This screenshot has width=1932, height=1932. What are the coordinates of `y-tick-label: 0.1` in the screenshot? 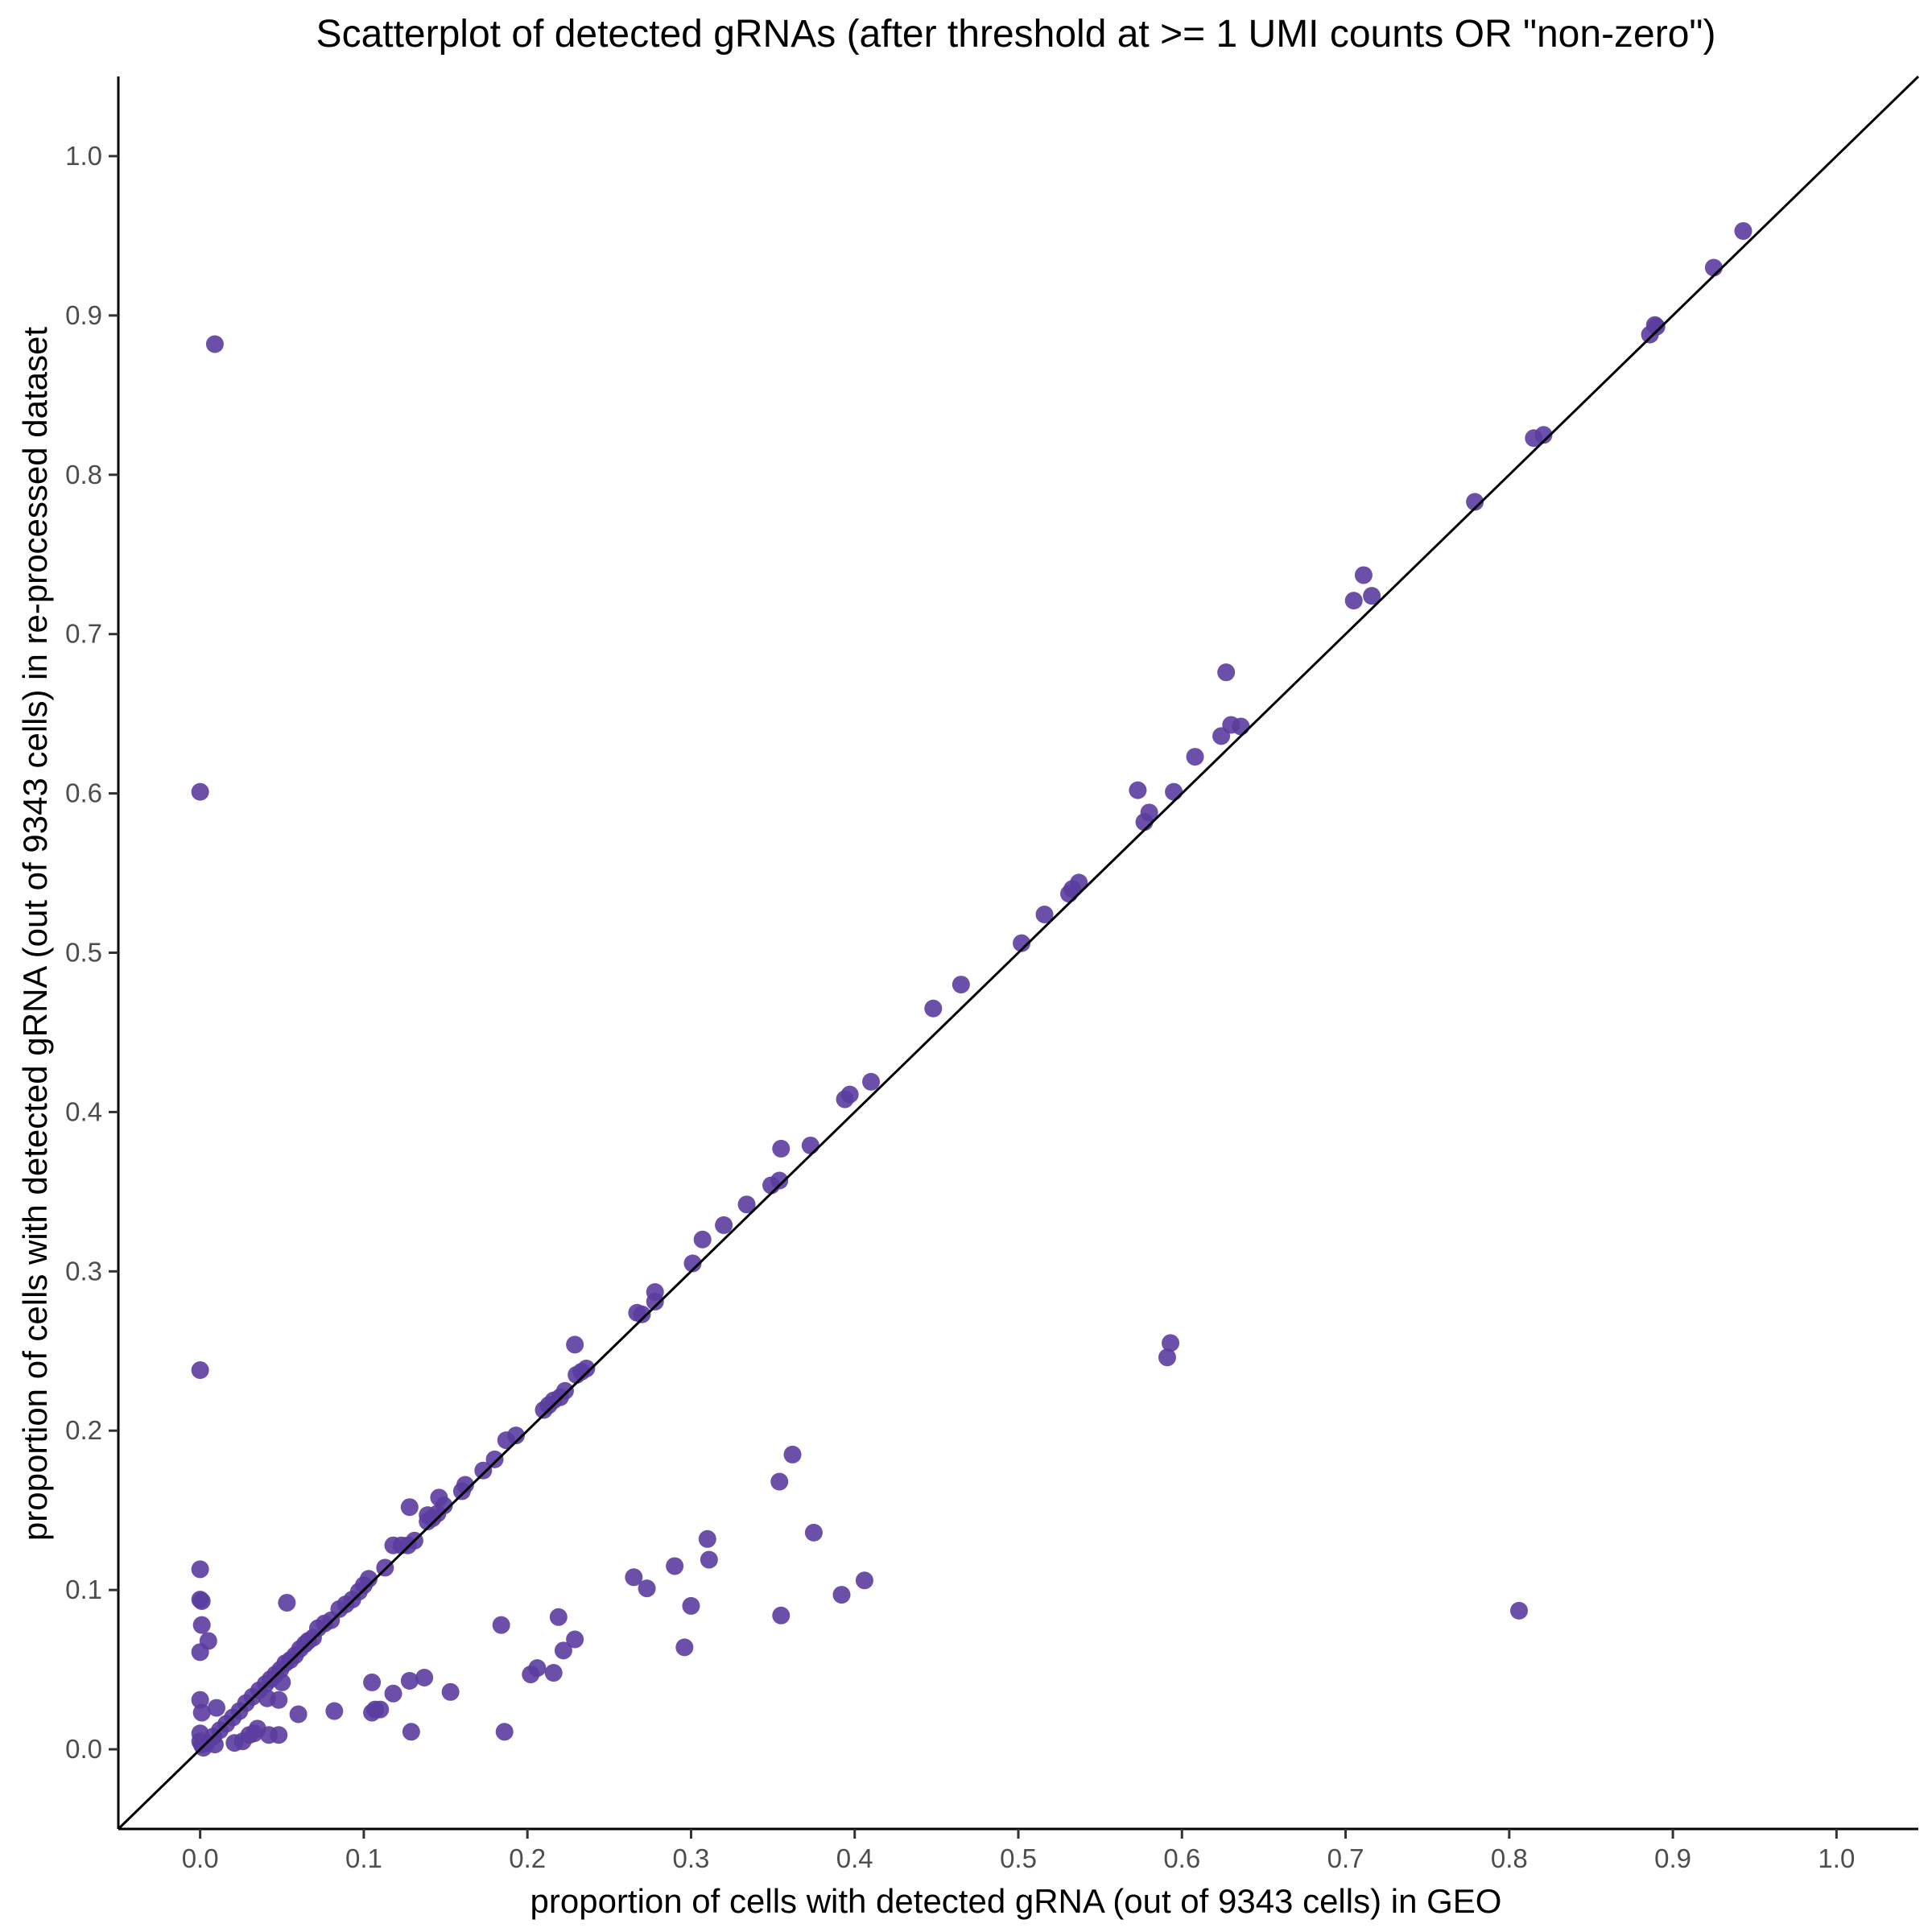 It's located at (83, 1589).